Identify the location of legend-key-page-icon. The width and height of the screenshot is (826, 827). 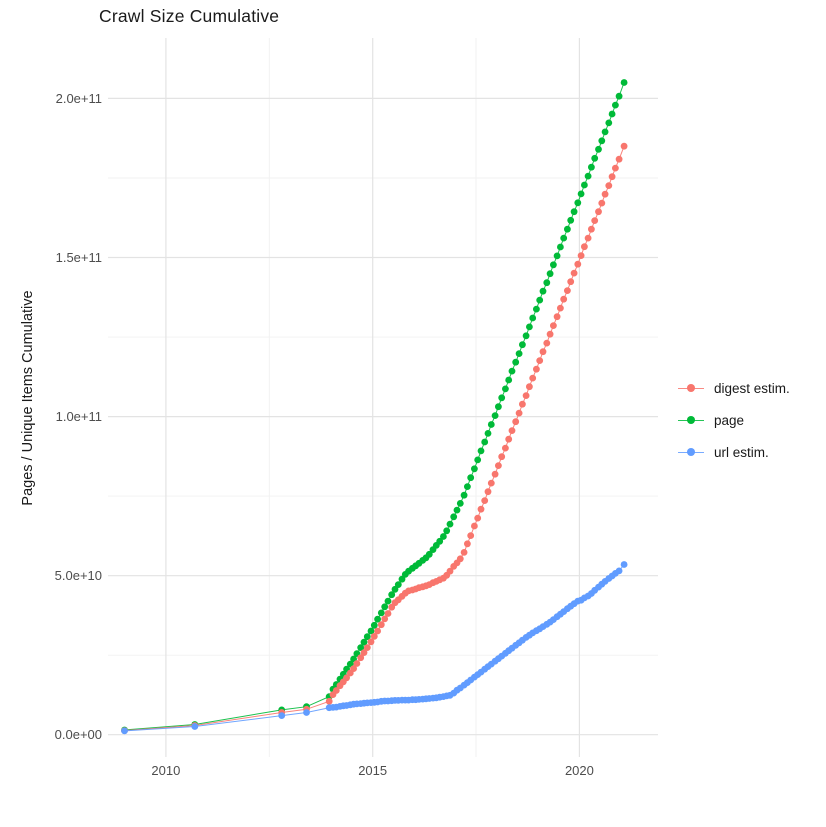
(691, 420).